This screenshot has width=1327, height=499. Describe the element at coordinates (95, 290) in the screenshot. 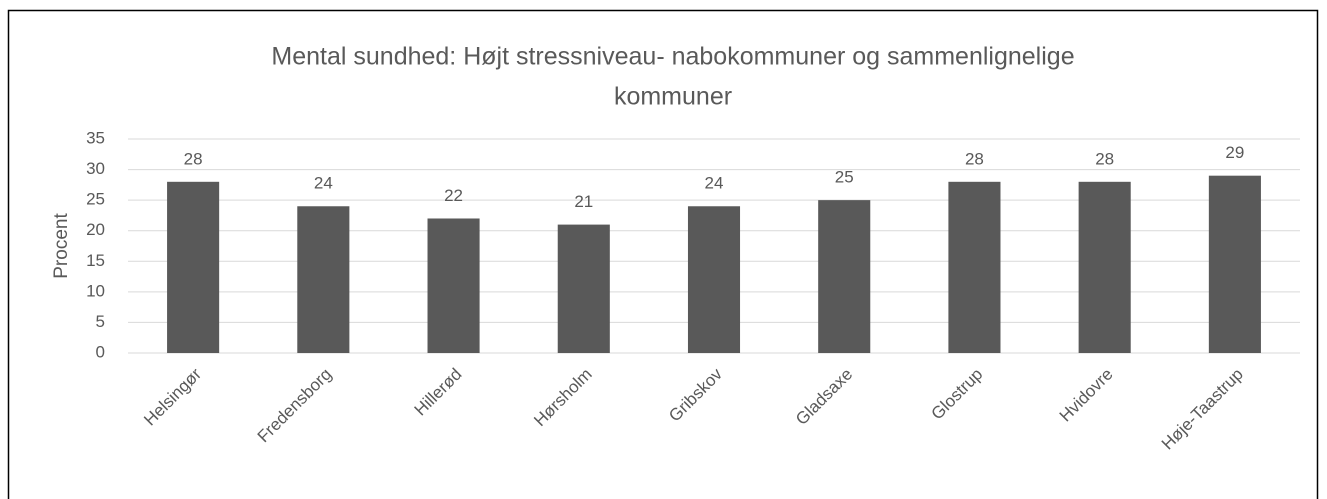

I see `y-tick-label: 10` at that location.